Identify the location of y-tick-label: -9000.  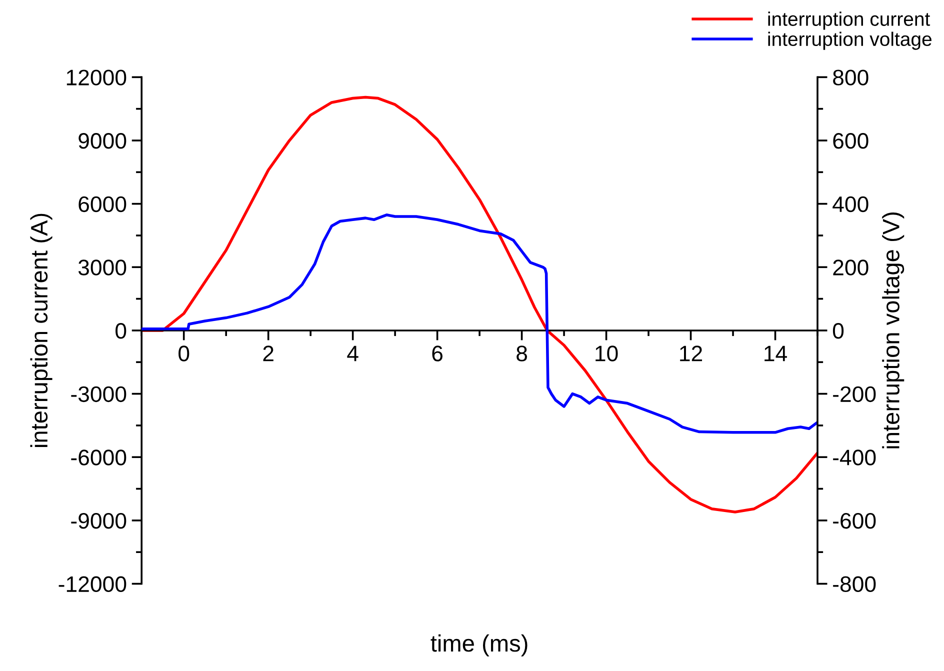
(98, 520).